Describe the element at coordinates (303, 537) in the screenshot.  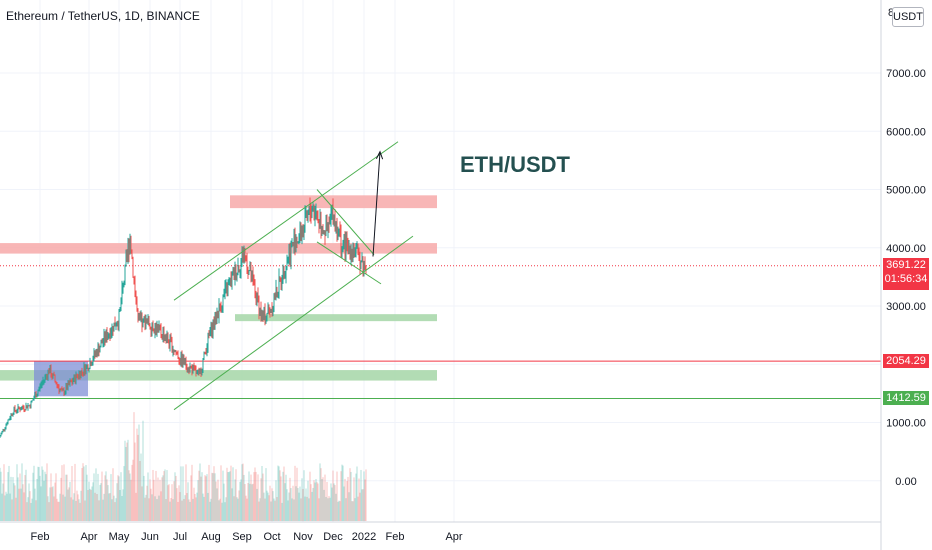
I see `x-tick-label: Nov` at that location.